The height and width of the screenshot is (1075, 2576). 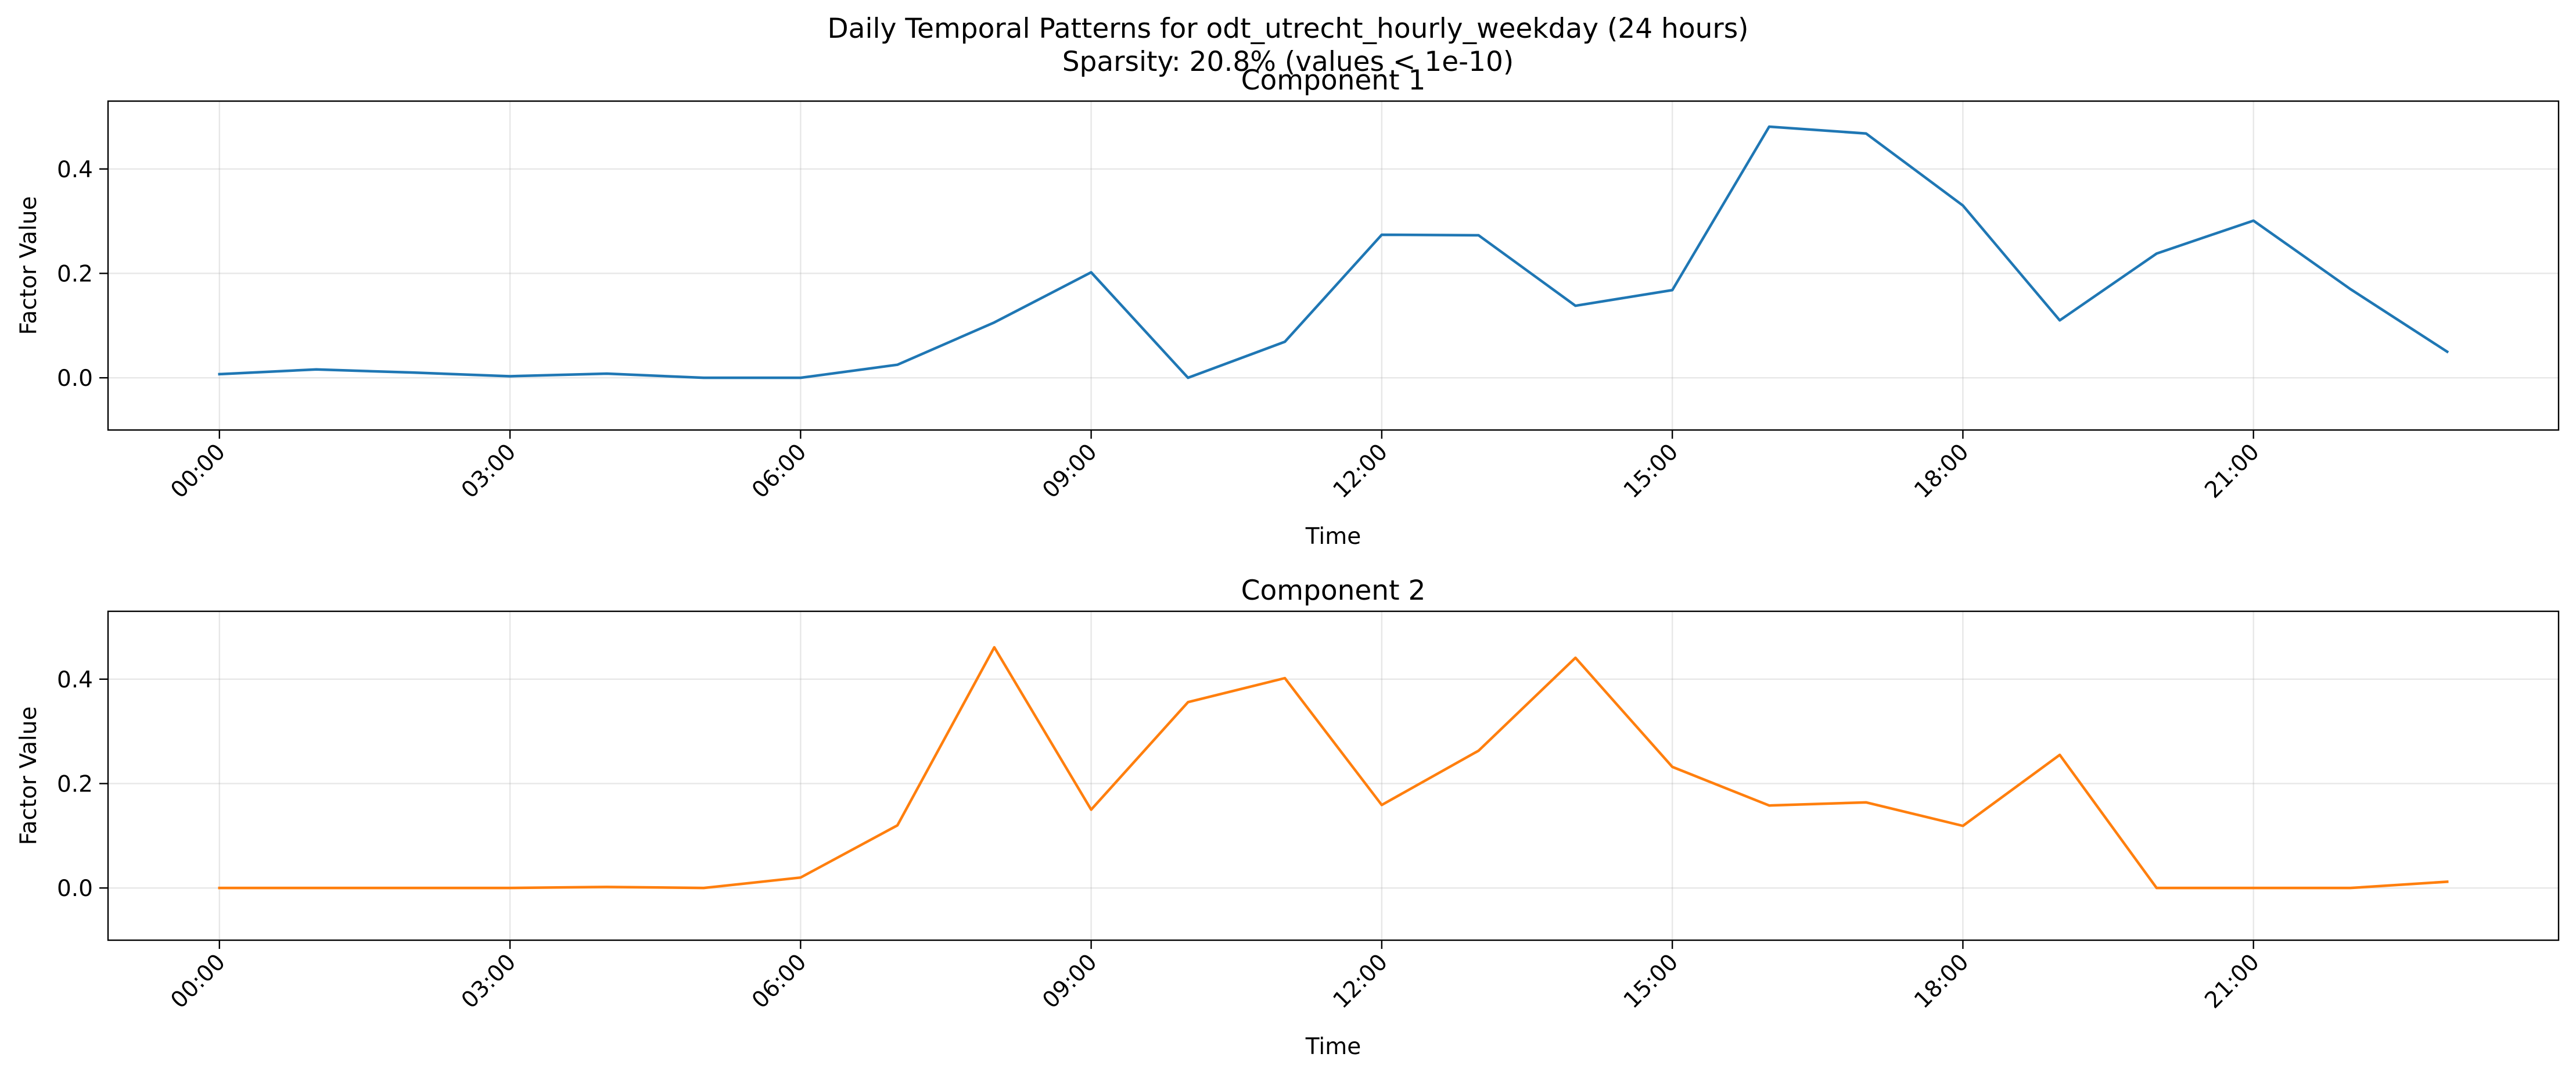 What do you see at coordinates (1333, 537) in the screenshot?
I see `component-1-x-axis-label: Time` at bounding box center [1333, 537].